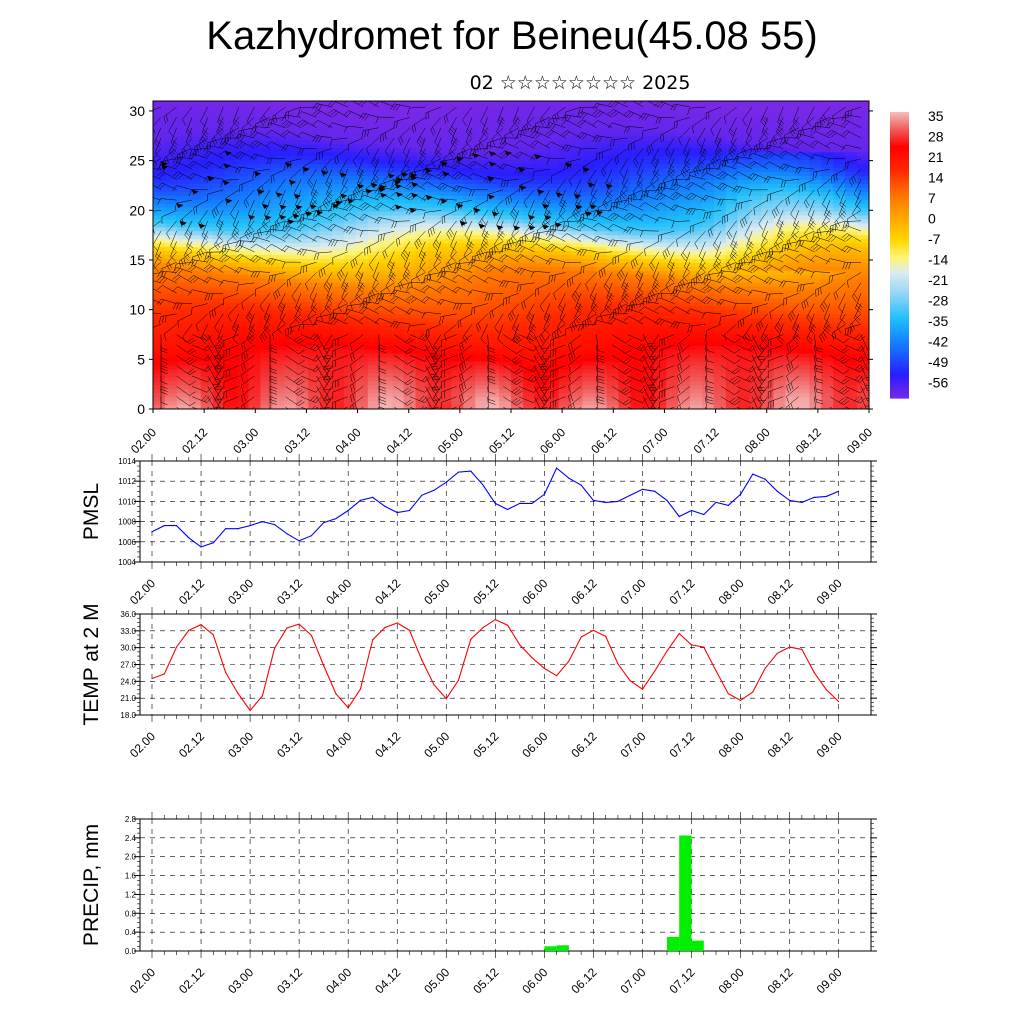  I want to click on precip-panel-x-tick-label: 05.12, so click(485, 980).